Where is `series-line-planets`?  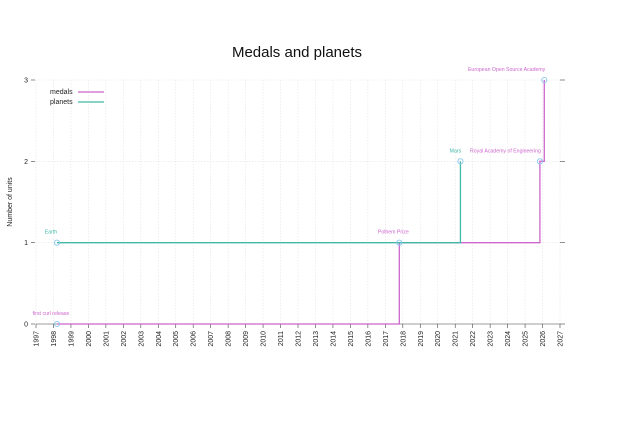
series-line-planets is located at coordinates (259, 202).